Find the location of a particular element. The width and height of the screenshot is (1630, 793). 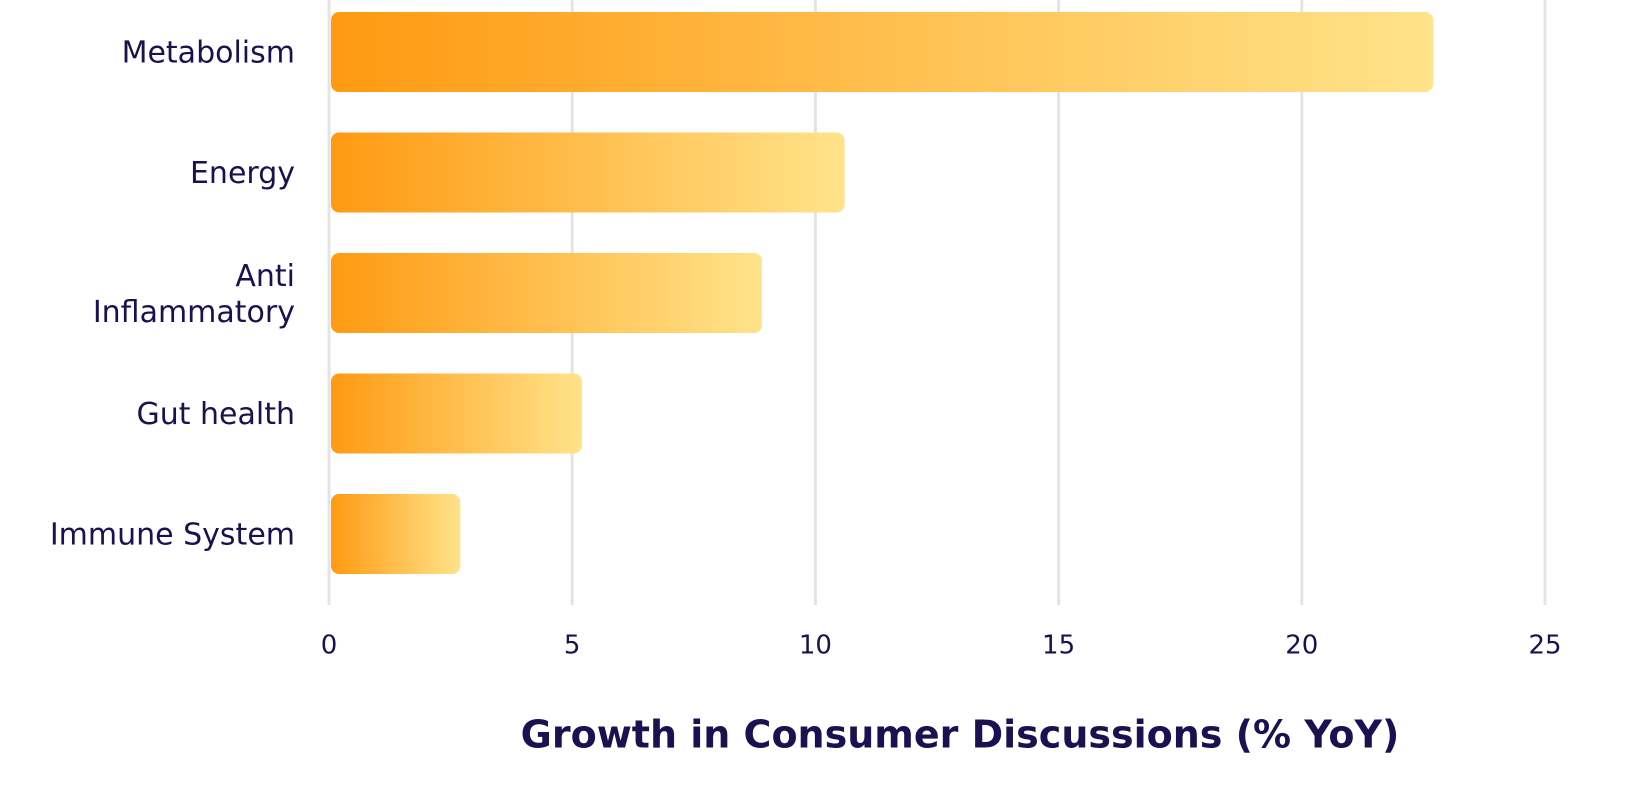

x-tick-label: 0 is located at coordinates (329, 646).